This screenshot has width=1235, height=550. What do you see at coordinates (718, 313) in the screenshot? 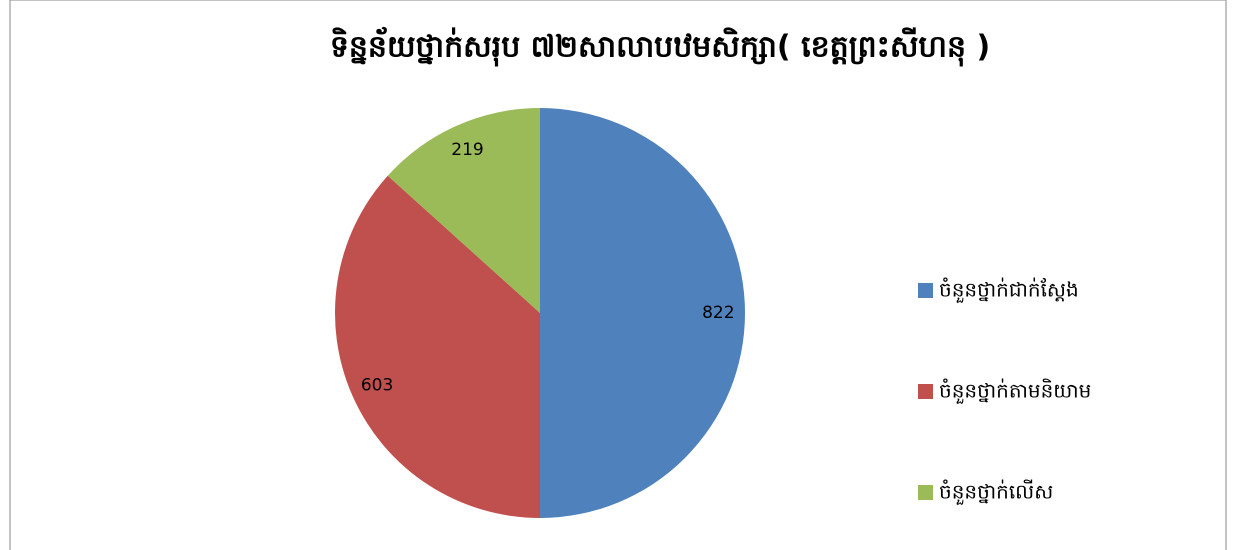
I see `data-label: 822` at bounding box center [718, 313].